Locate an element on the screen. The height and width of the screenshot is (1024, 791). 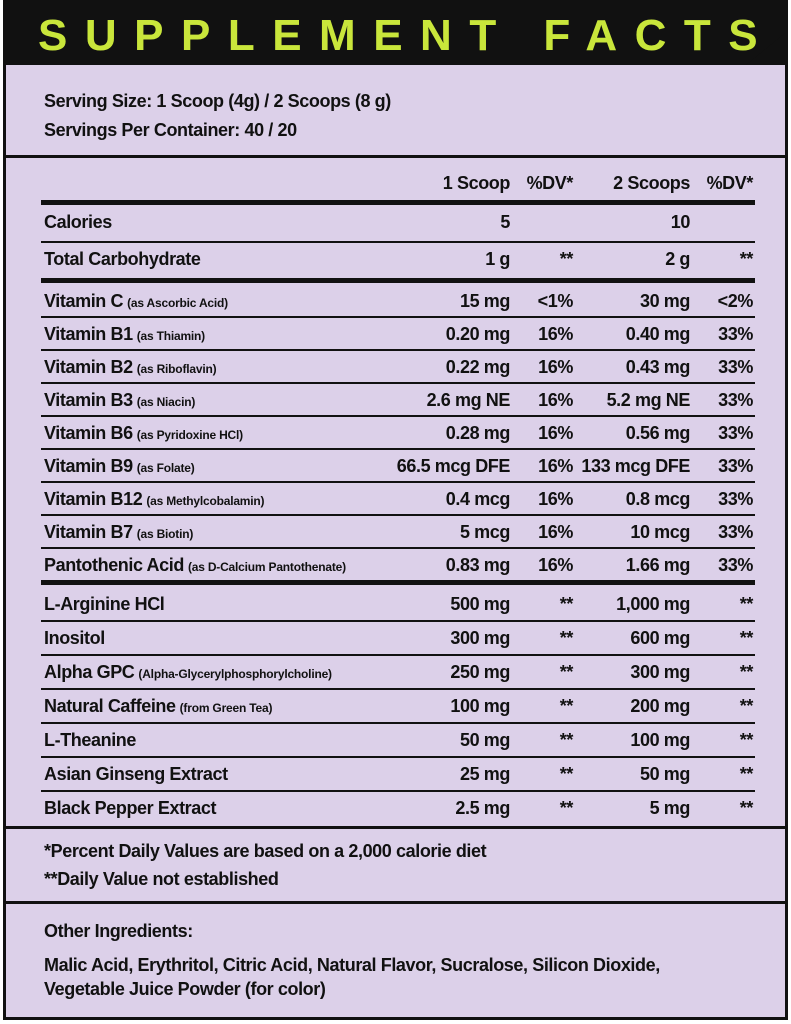
amount: 1.66 mg is located at coordinates (658, 565).